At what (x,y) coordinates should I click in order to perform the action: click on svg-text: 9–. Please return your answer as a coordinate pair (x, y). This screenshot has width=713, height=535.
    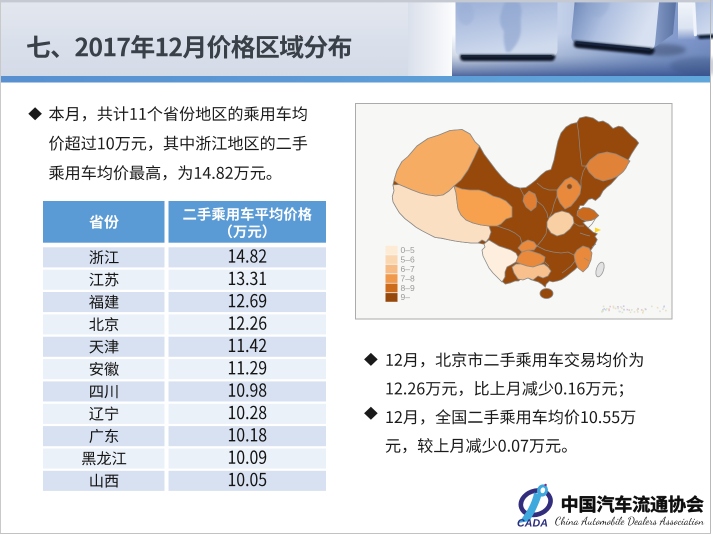
    Looking at the image, I should click on (406, 297).